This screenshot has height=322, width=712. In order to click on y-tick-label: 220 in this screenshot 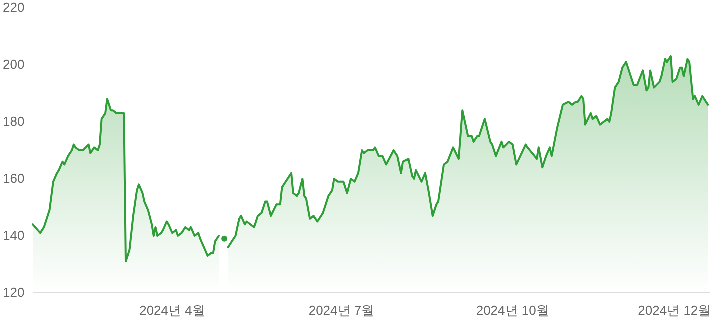, I will do `click(14, 7)`.